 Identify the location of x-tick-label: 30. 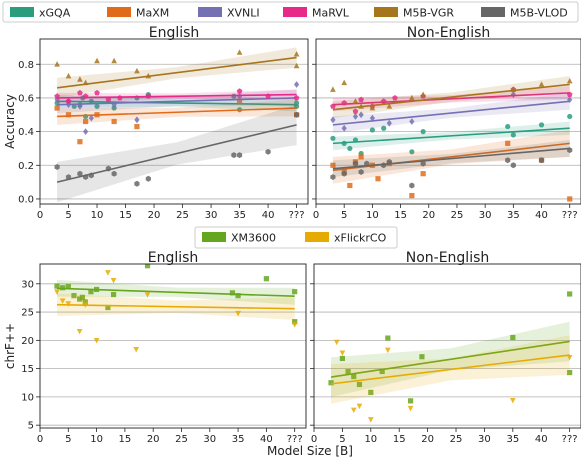
(484, 439).